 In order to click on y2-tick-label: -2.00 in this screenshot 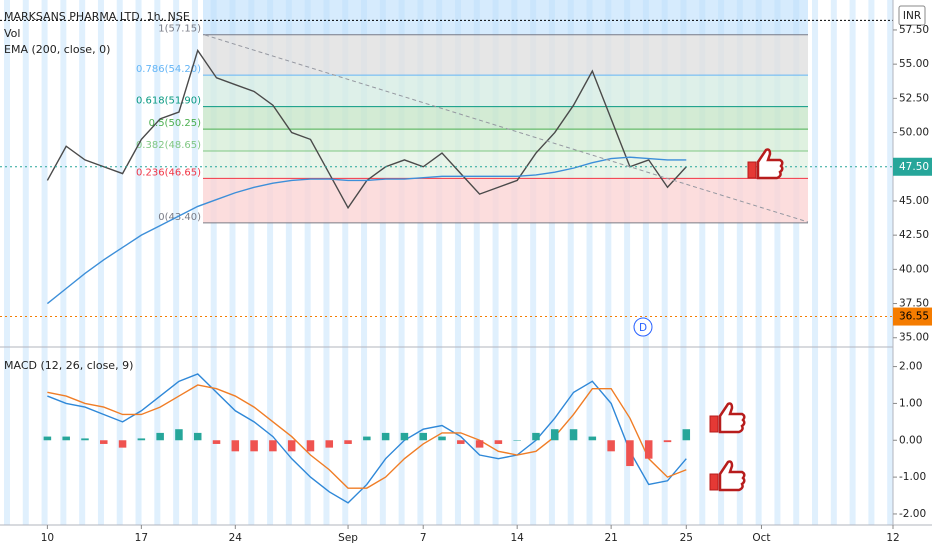, I will do `click(912, 514)`.